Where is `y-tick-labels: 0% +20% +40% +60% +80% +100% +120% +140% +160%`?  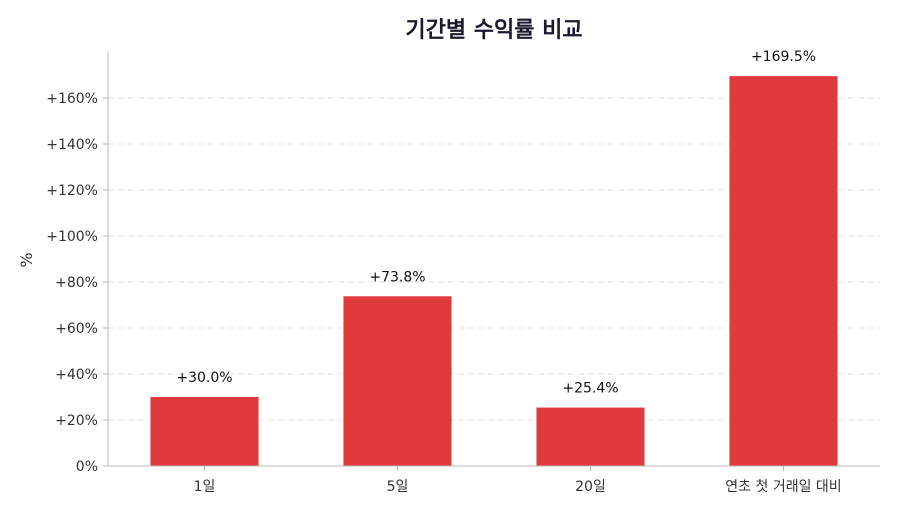
y-tick-labels: 0% +20% +40% +60% +80% +100% +120% +140% +160% is located at coordinates (77, 283).